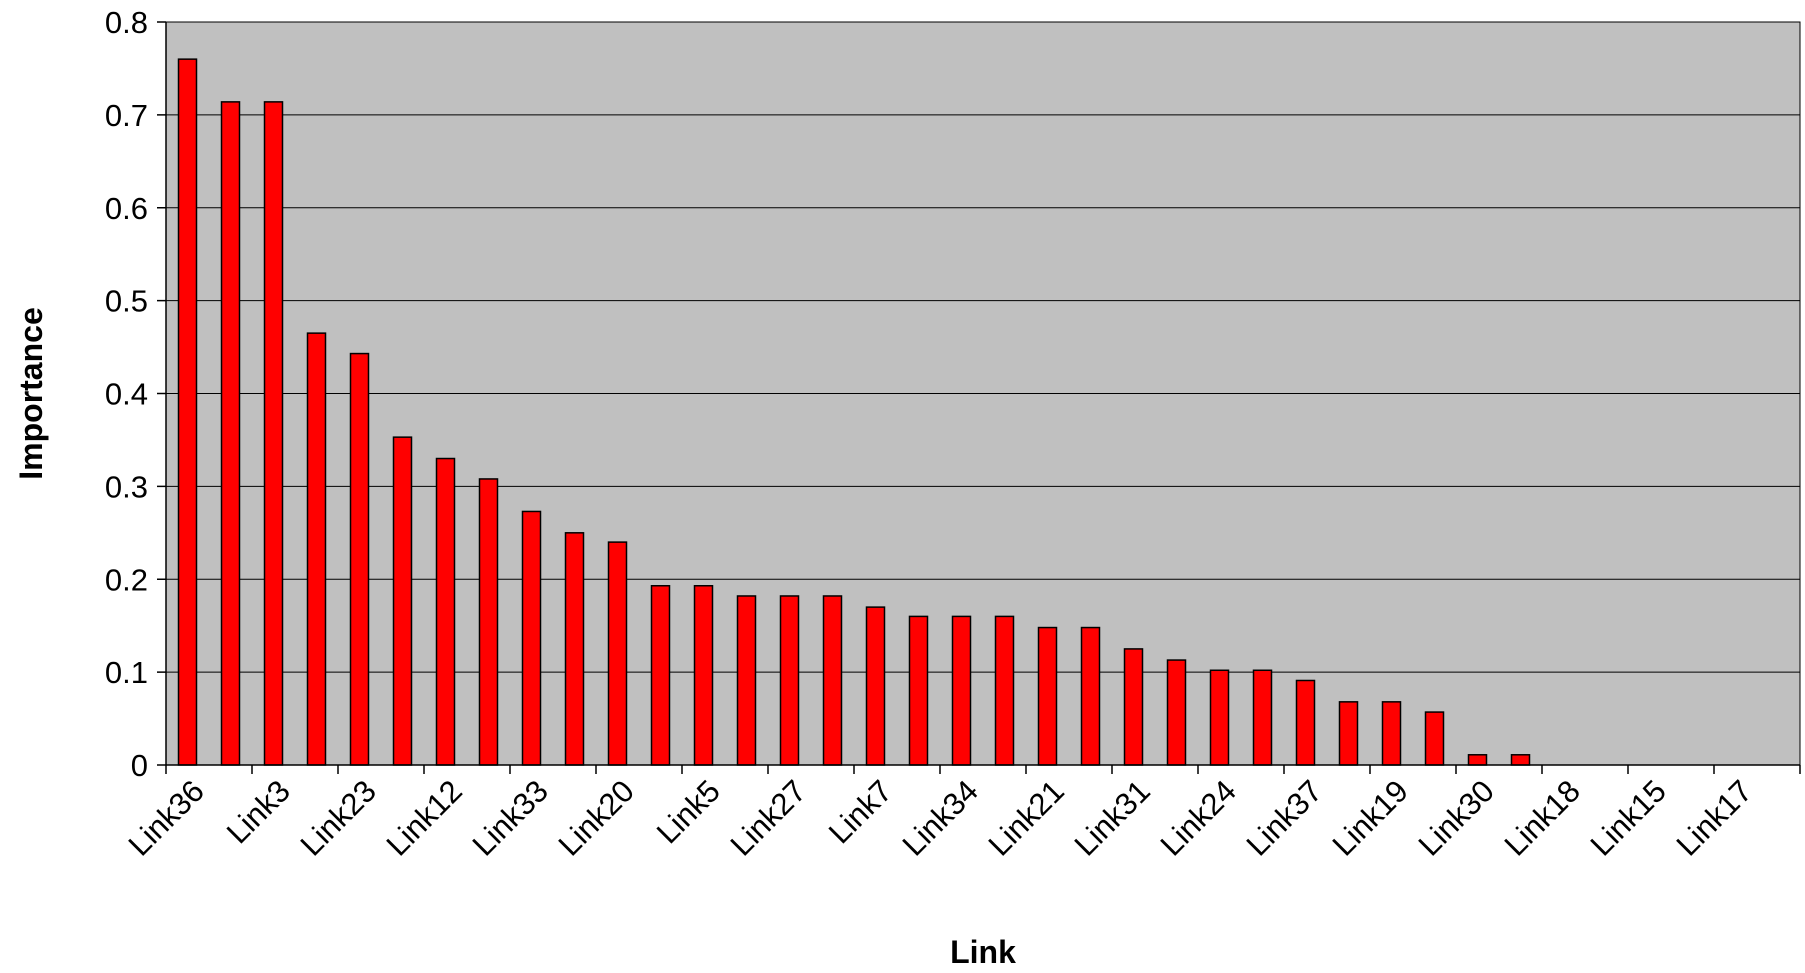 The image size is (1805, 973). Describe the element at coordinates (768, 817) in the screenshot. I see `x-tick-label: Link27` at that location.